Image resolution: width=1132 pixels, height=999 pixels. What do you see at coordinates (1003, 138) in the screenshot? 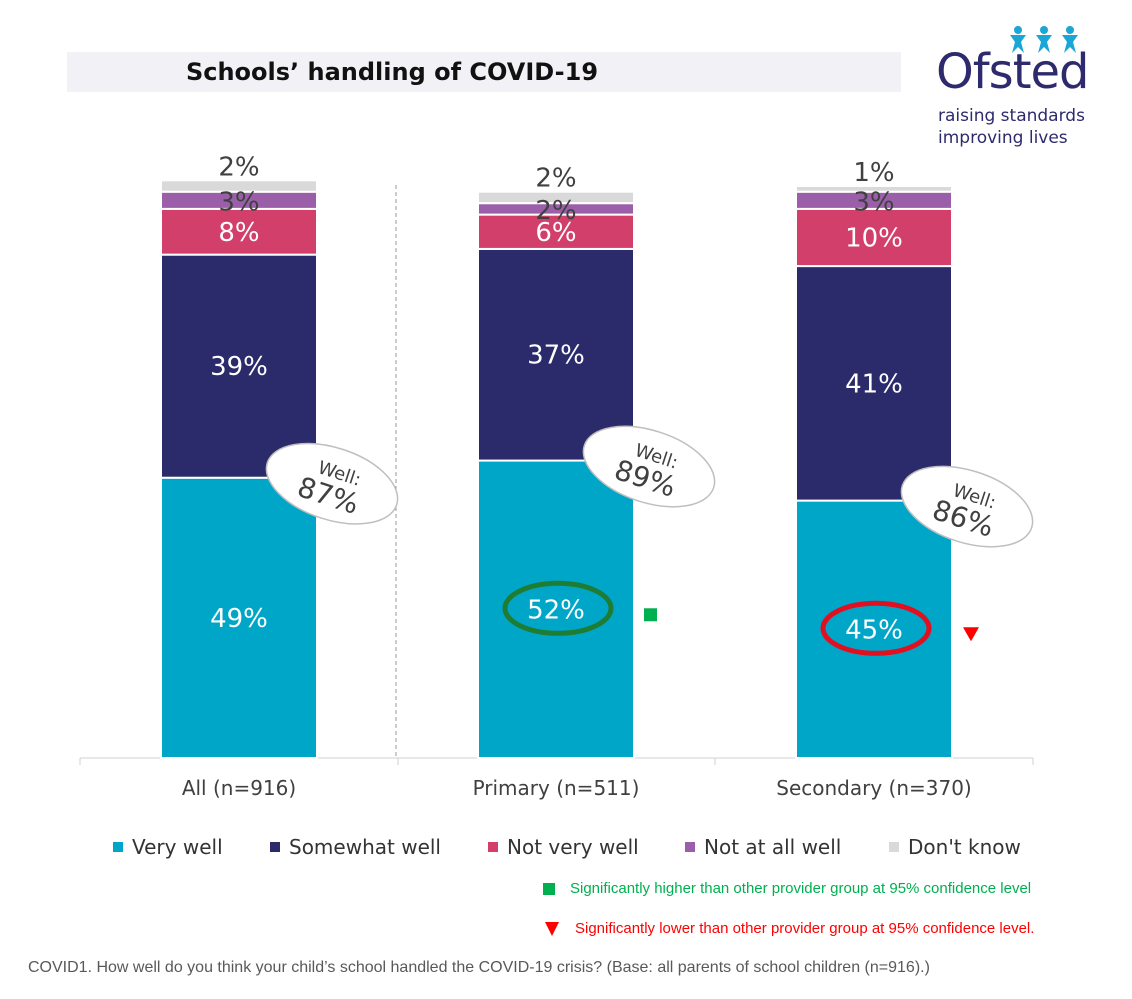
I see `logo-tagline-2: improving lives` at bounding box center [1003, 138].